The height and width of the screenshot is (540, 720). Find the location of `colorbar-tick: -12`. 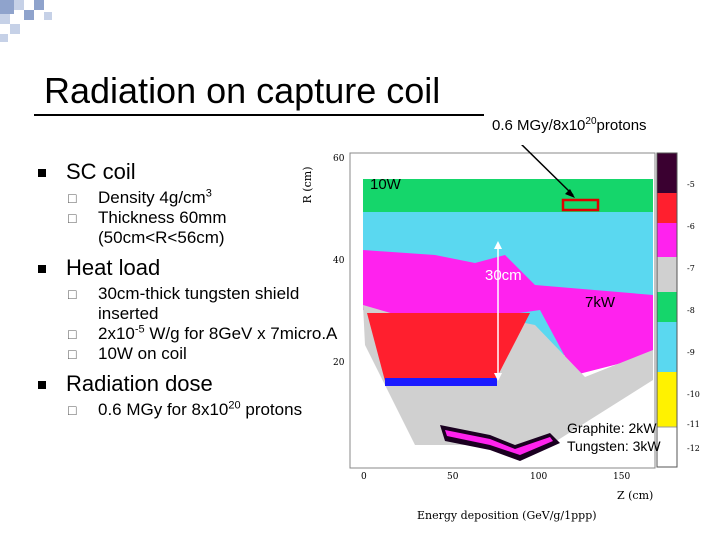

colorbar-tick: -12 is located at coordinates (693, 448).